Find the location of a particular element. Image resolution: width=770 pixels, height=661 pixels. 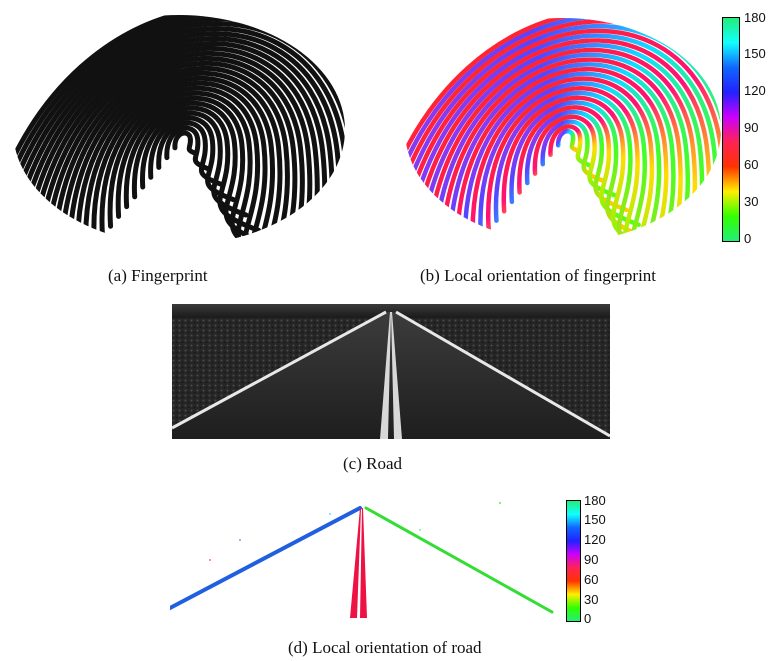

caption-b: (b) Local orientation of fingerprint is located at coordinates (538, 275).